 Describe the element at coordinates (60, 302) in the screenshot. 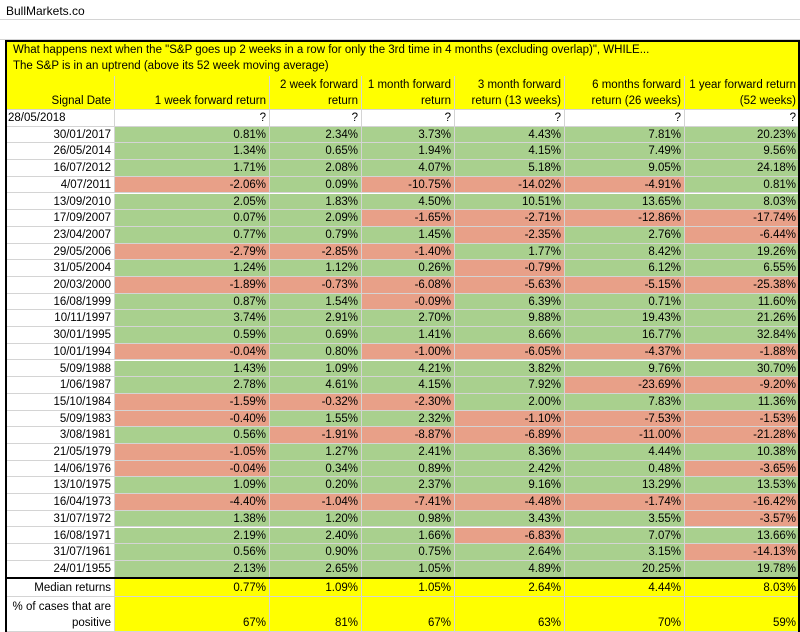

I see `date-cell: 16/08/1999` at that location.